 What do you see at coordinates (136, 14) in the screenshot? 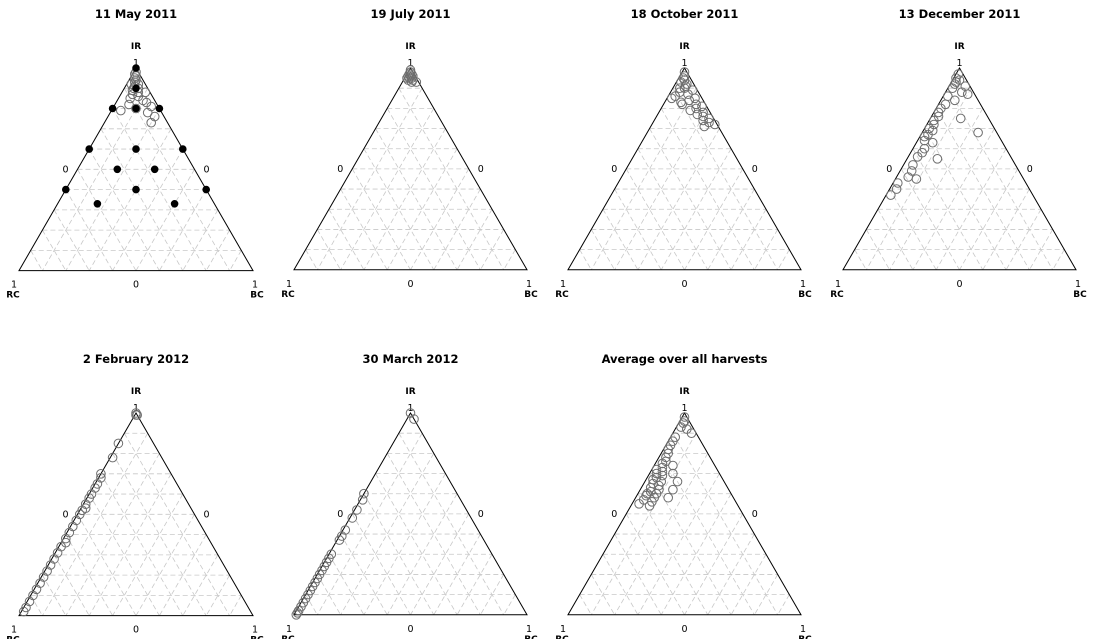
I see `panel-title: 11 May 2011` at bounding box center [136, 14].